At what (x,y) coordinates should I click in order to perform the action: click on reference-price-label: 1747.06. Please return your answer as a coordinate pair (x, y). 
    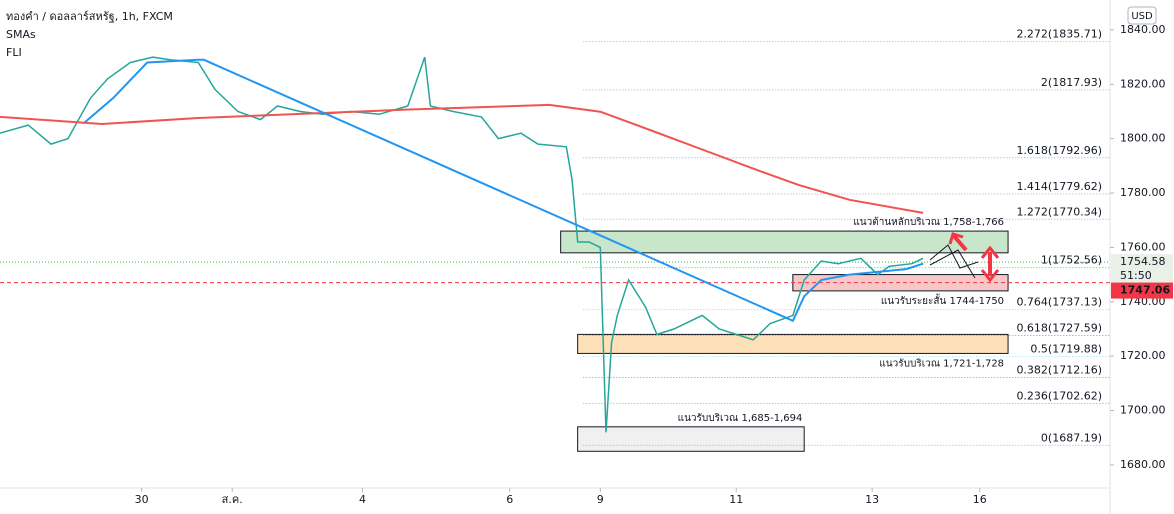
    Looking at the image, I should click on (1145, 290).